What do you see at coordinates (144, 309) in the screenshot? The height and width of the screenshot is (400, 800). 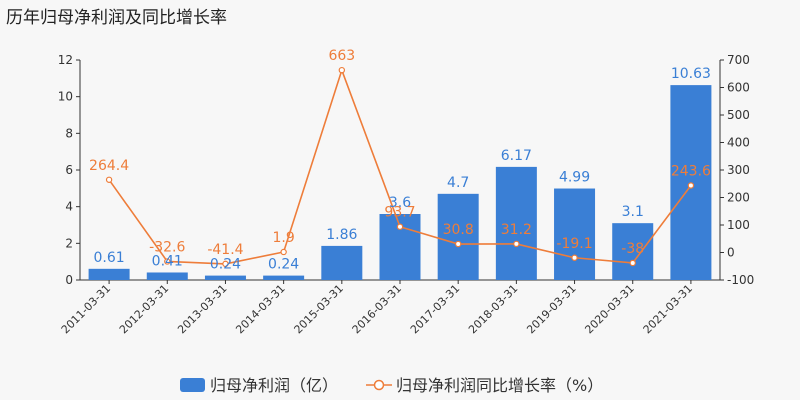 I see `x-tick-label: 2012-03-31` at bounding box center [144, 309].